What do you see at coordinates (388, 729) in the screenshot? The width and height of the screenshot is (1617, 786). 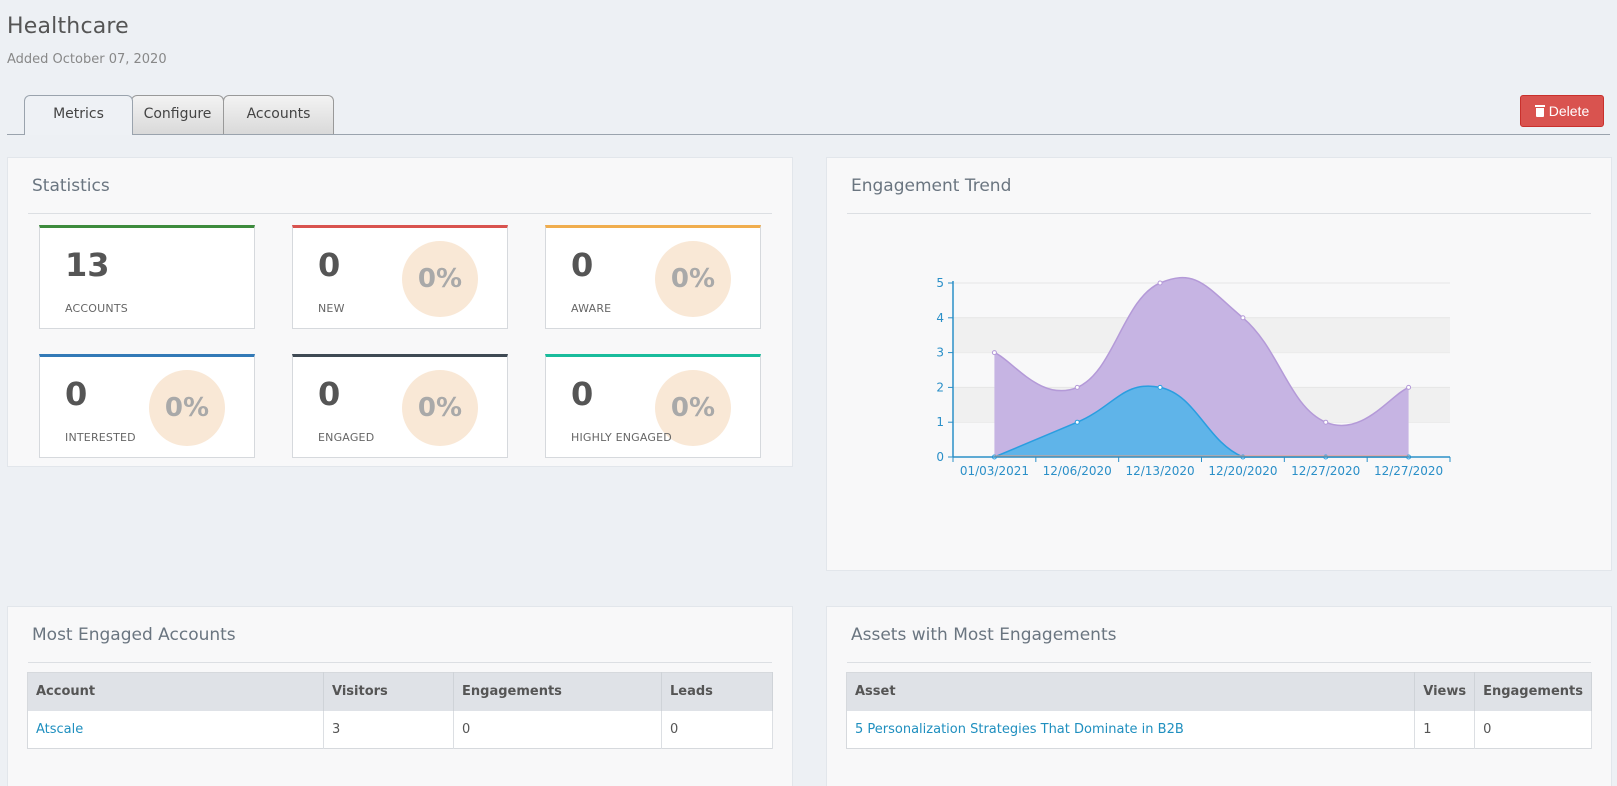 I see `visitors-cell: 3` at bounding box center [388, 729].